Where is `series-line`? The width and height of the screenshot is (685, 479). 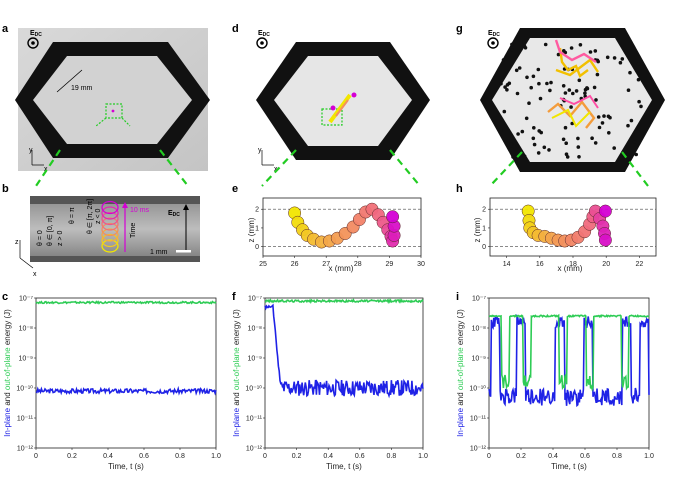 series-line is located at coordinates (569, 360).